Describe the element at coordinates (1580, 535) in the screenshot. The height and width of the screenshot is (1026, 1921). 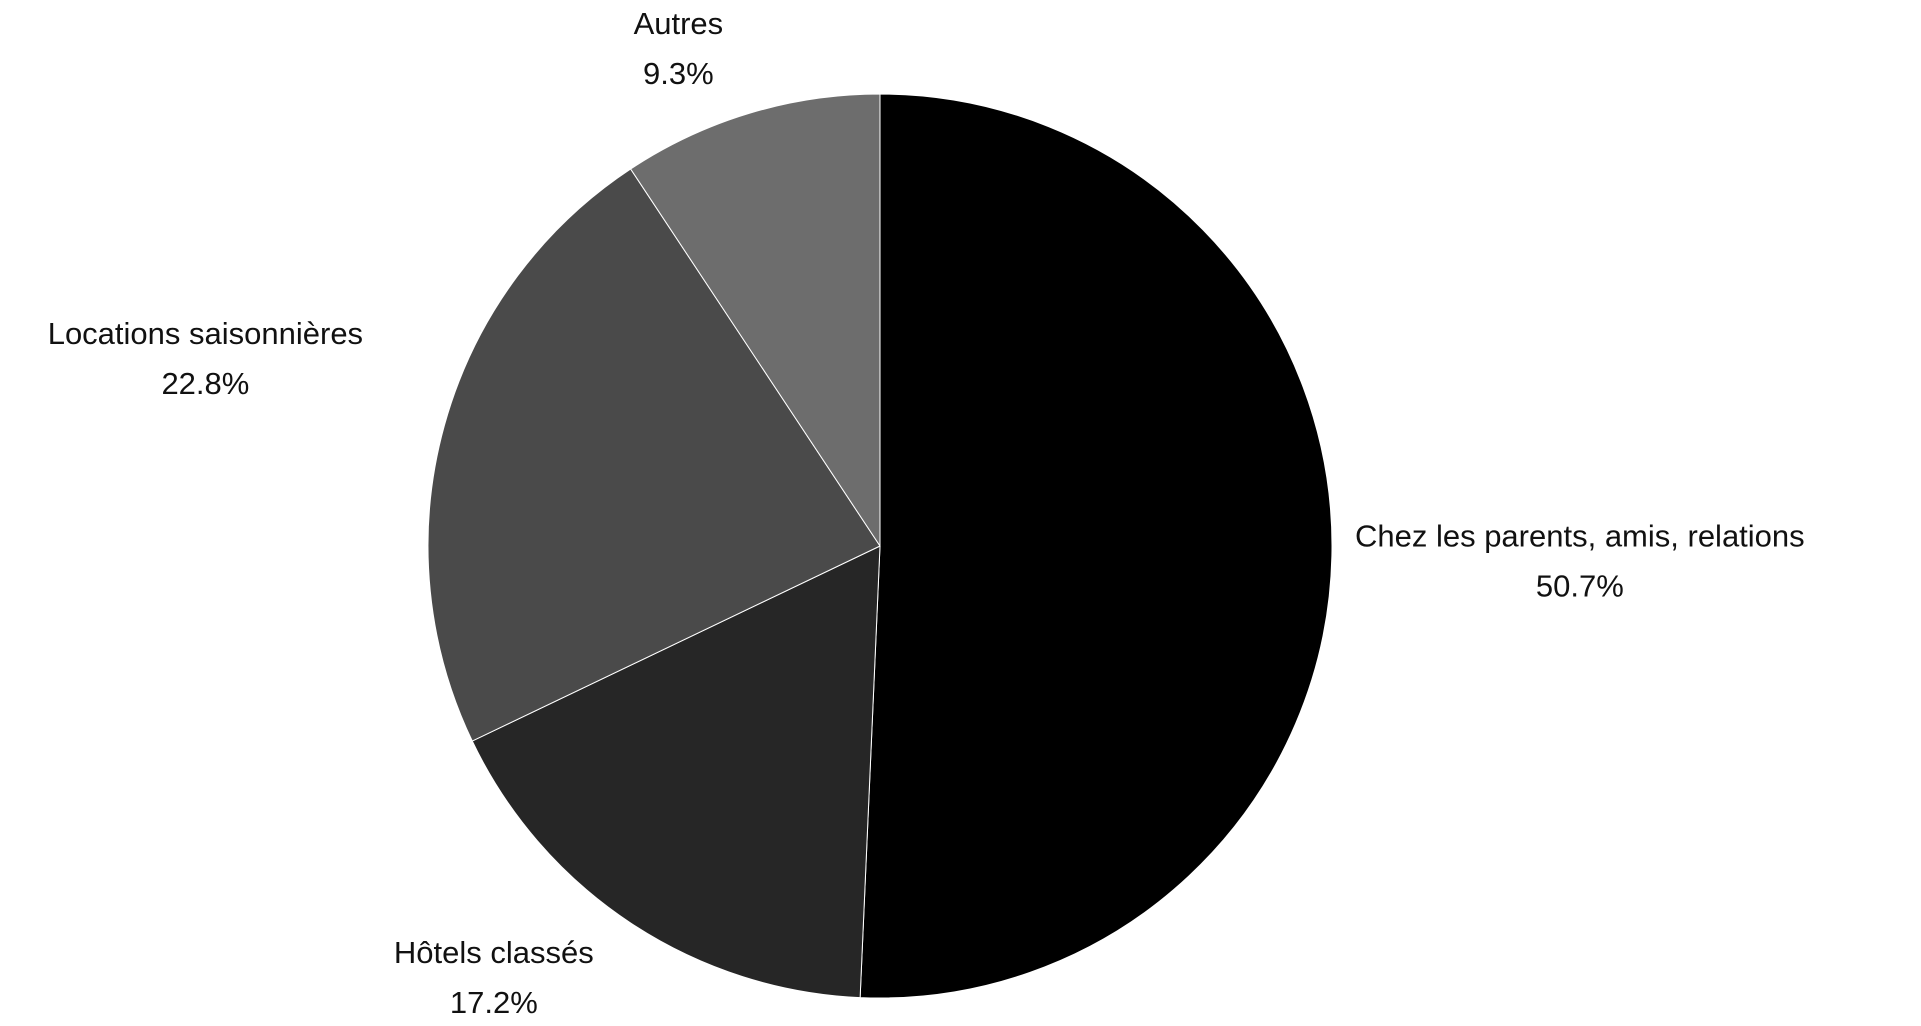
I see `slice-label: Chez les parents, amis, relations` at that location.